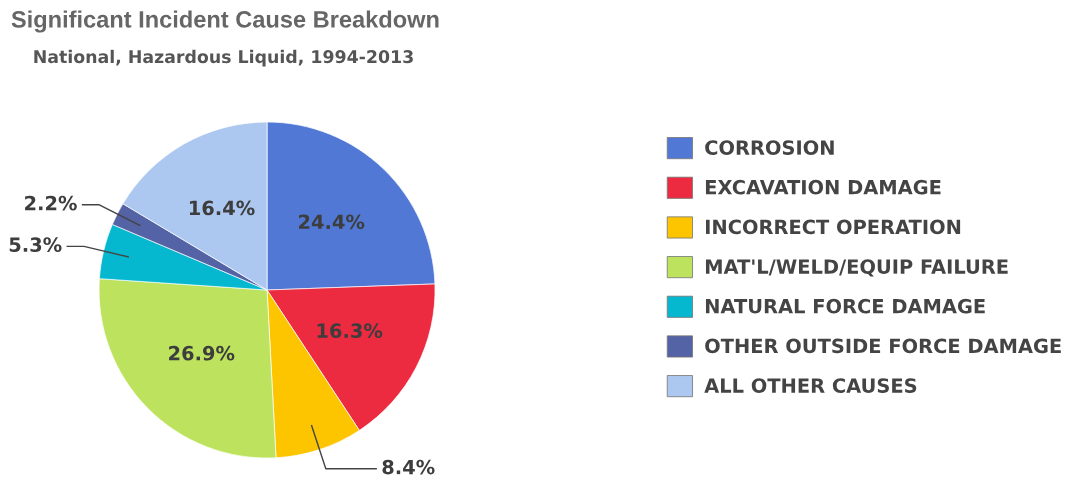  What do you see at coordinates (35, 244) in the screenshot?
I see `data-label: 5.3%` at bounding box center [35, 244].